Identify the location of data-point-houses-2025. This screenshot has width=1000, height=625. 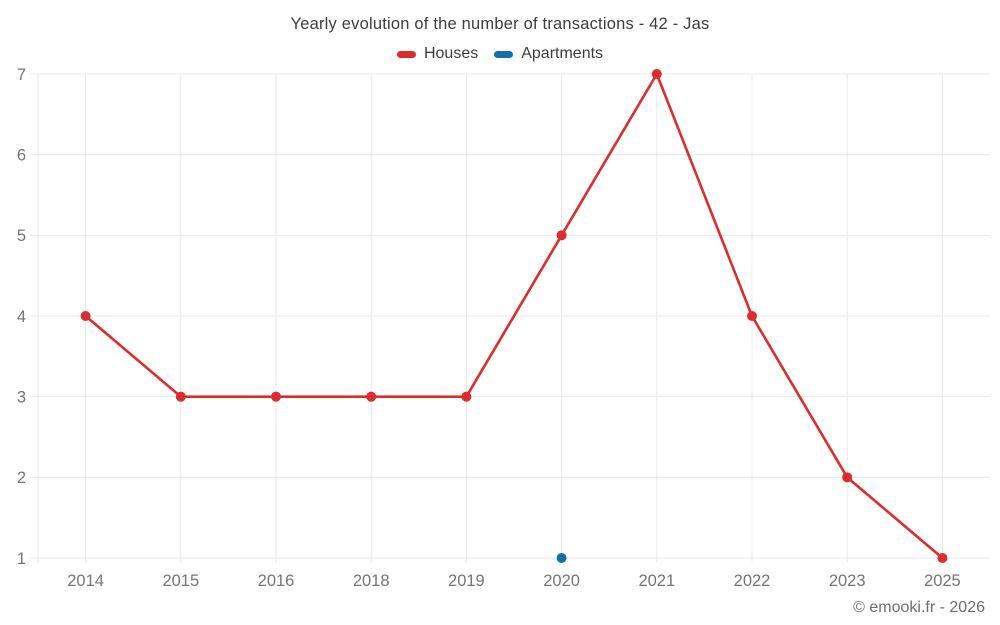
(942, 558).